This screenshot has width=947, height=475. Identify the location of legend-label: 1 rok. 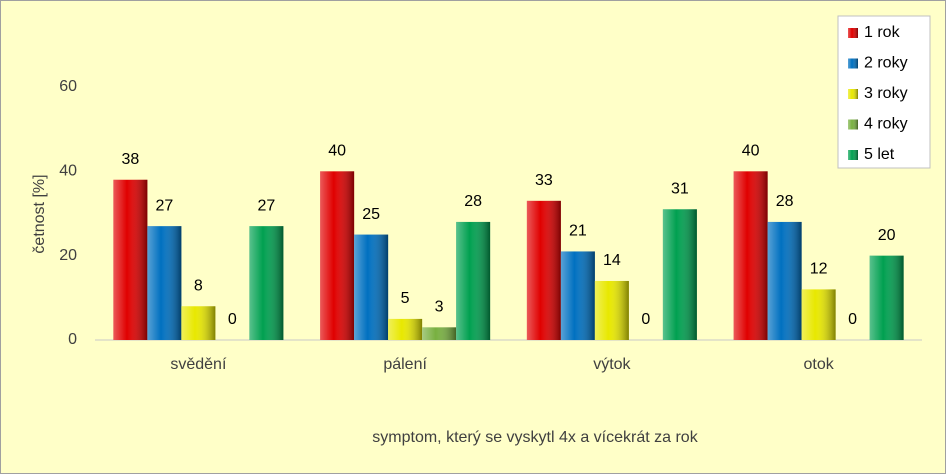
(882, 32).